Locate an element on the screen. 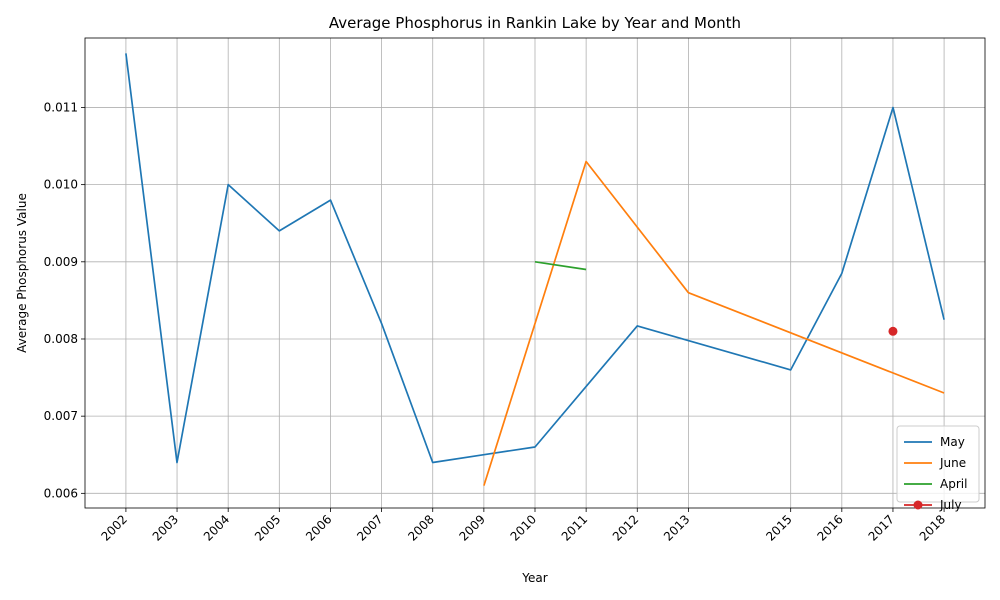  x-tick-label: 2012 is located at coordinates (625, 527).